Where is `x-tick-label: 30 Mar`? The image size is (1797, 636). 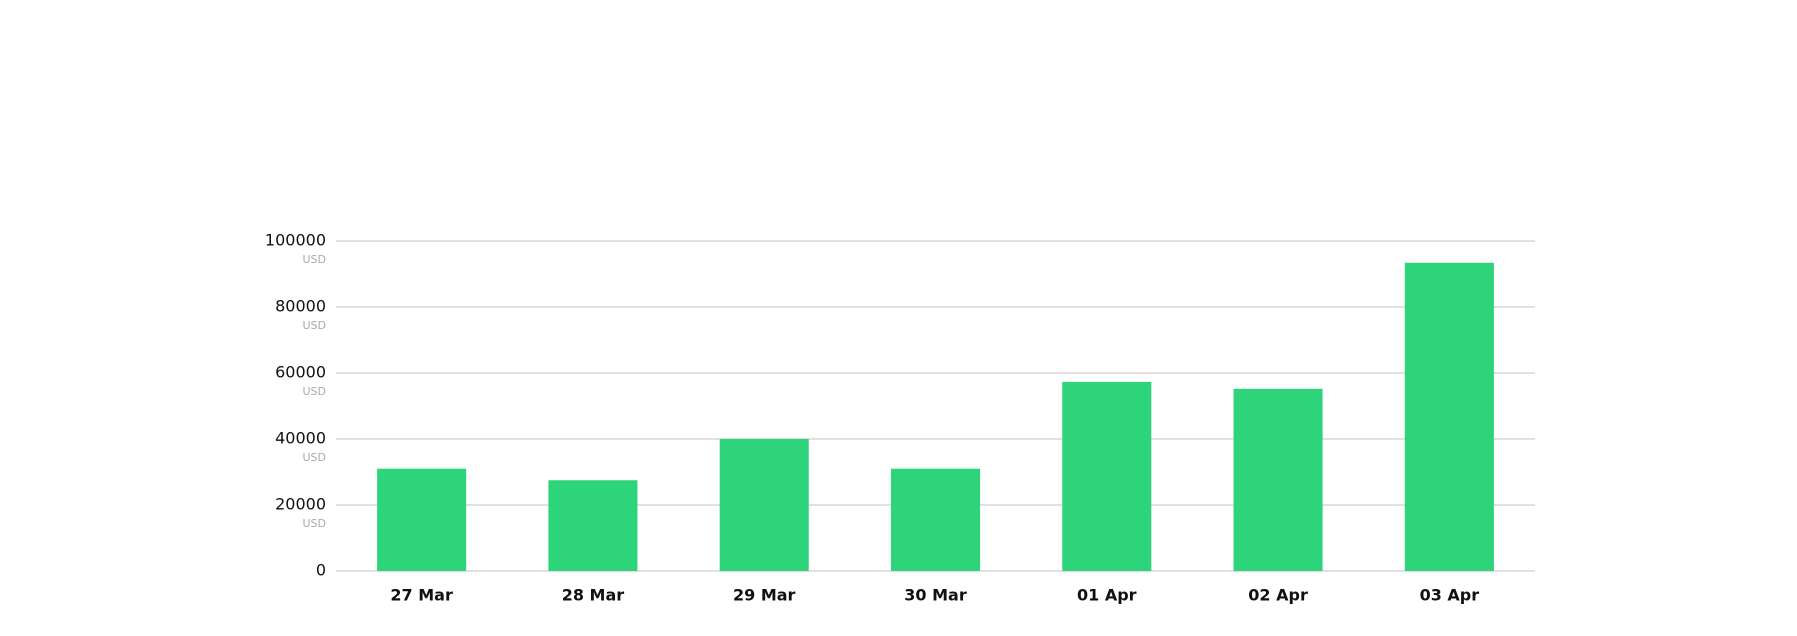
x-tick-label: 30 Mar is located at coordinates (935, 595).